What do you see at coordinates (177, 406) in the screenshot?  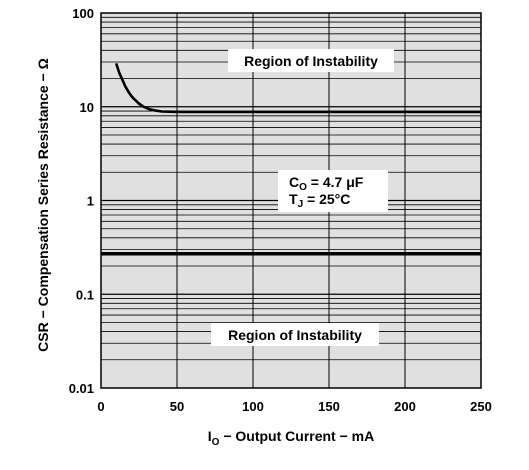 I see `x-tick-label: 50` at bounding box center [177, 406].